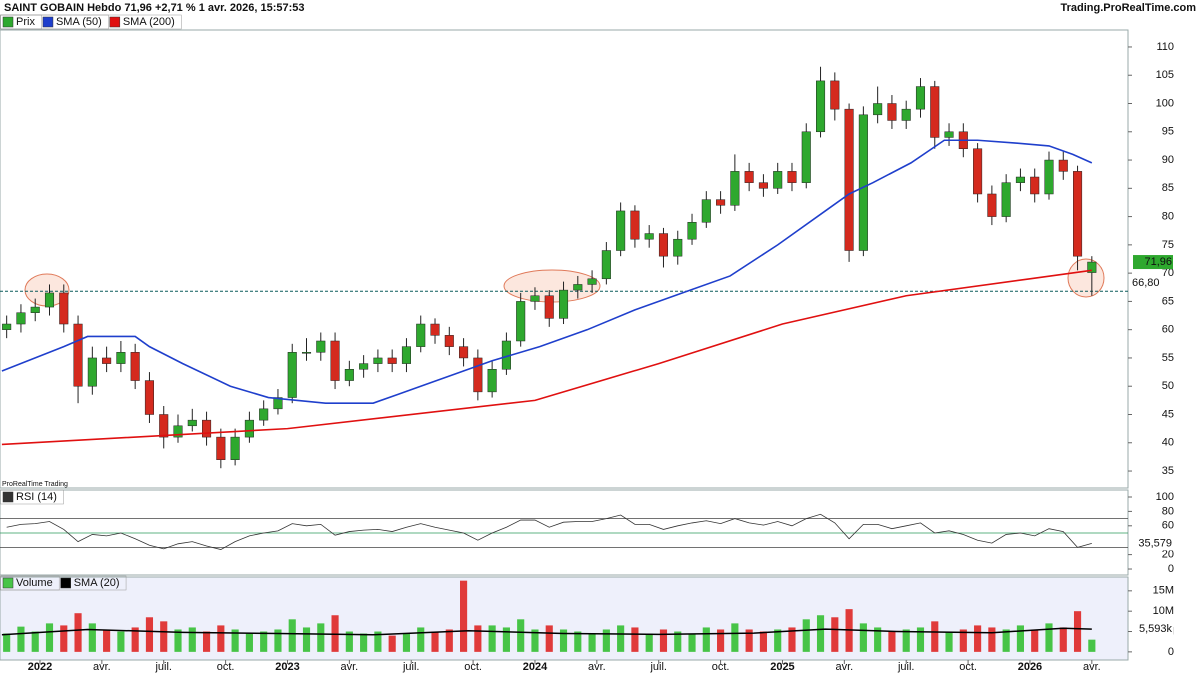 The height and width of the screenshot is (675, 1200). What do you see at coordinates (1128, 8) in the screenshot?
I see `source: Trading.ProRealTime.com` at bounding box center [1128, 8].